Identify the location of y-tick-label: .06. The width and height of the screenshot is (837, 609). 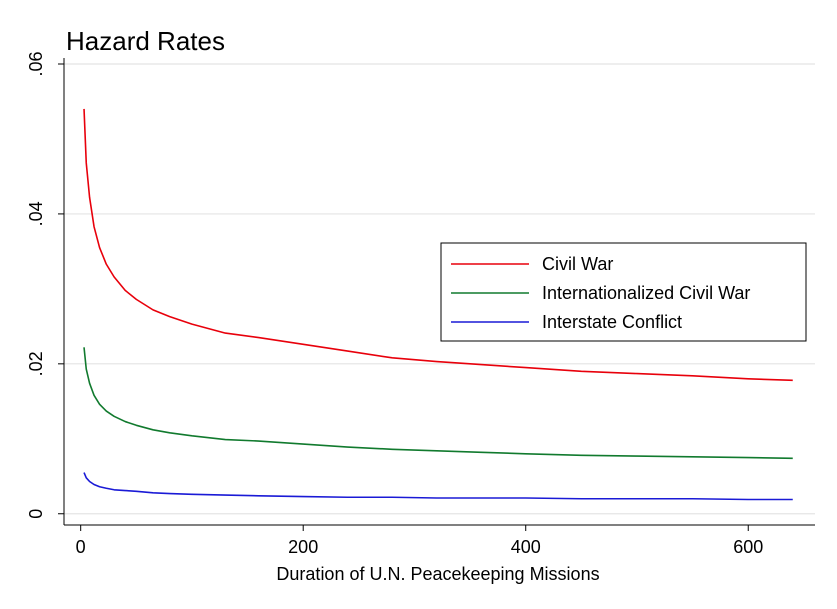
(36, 63).